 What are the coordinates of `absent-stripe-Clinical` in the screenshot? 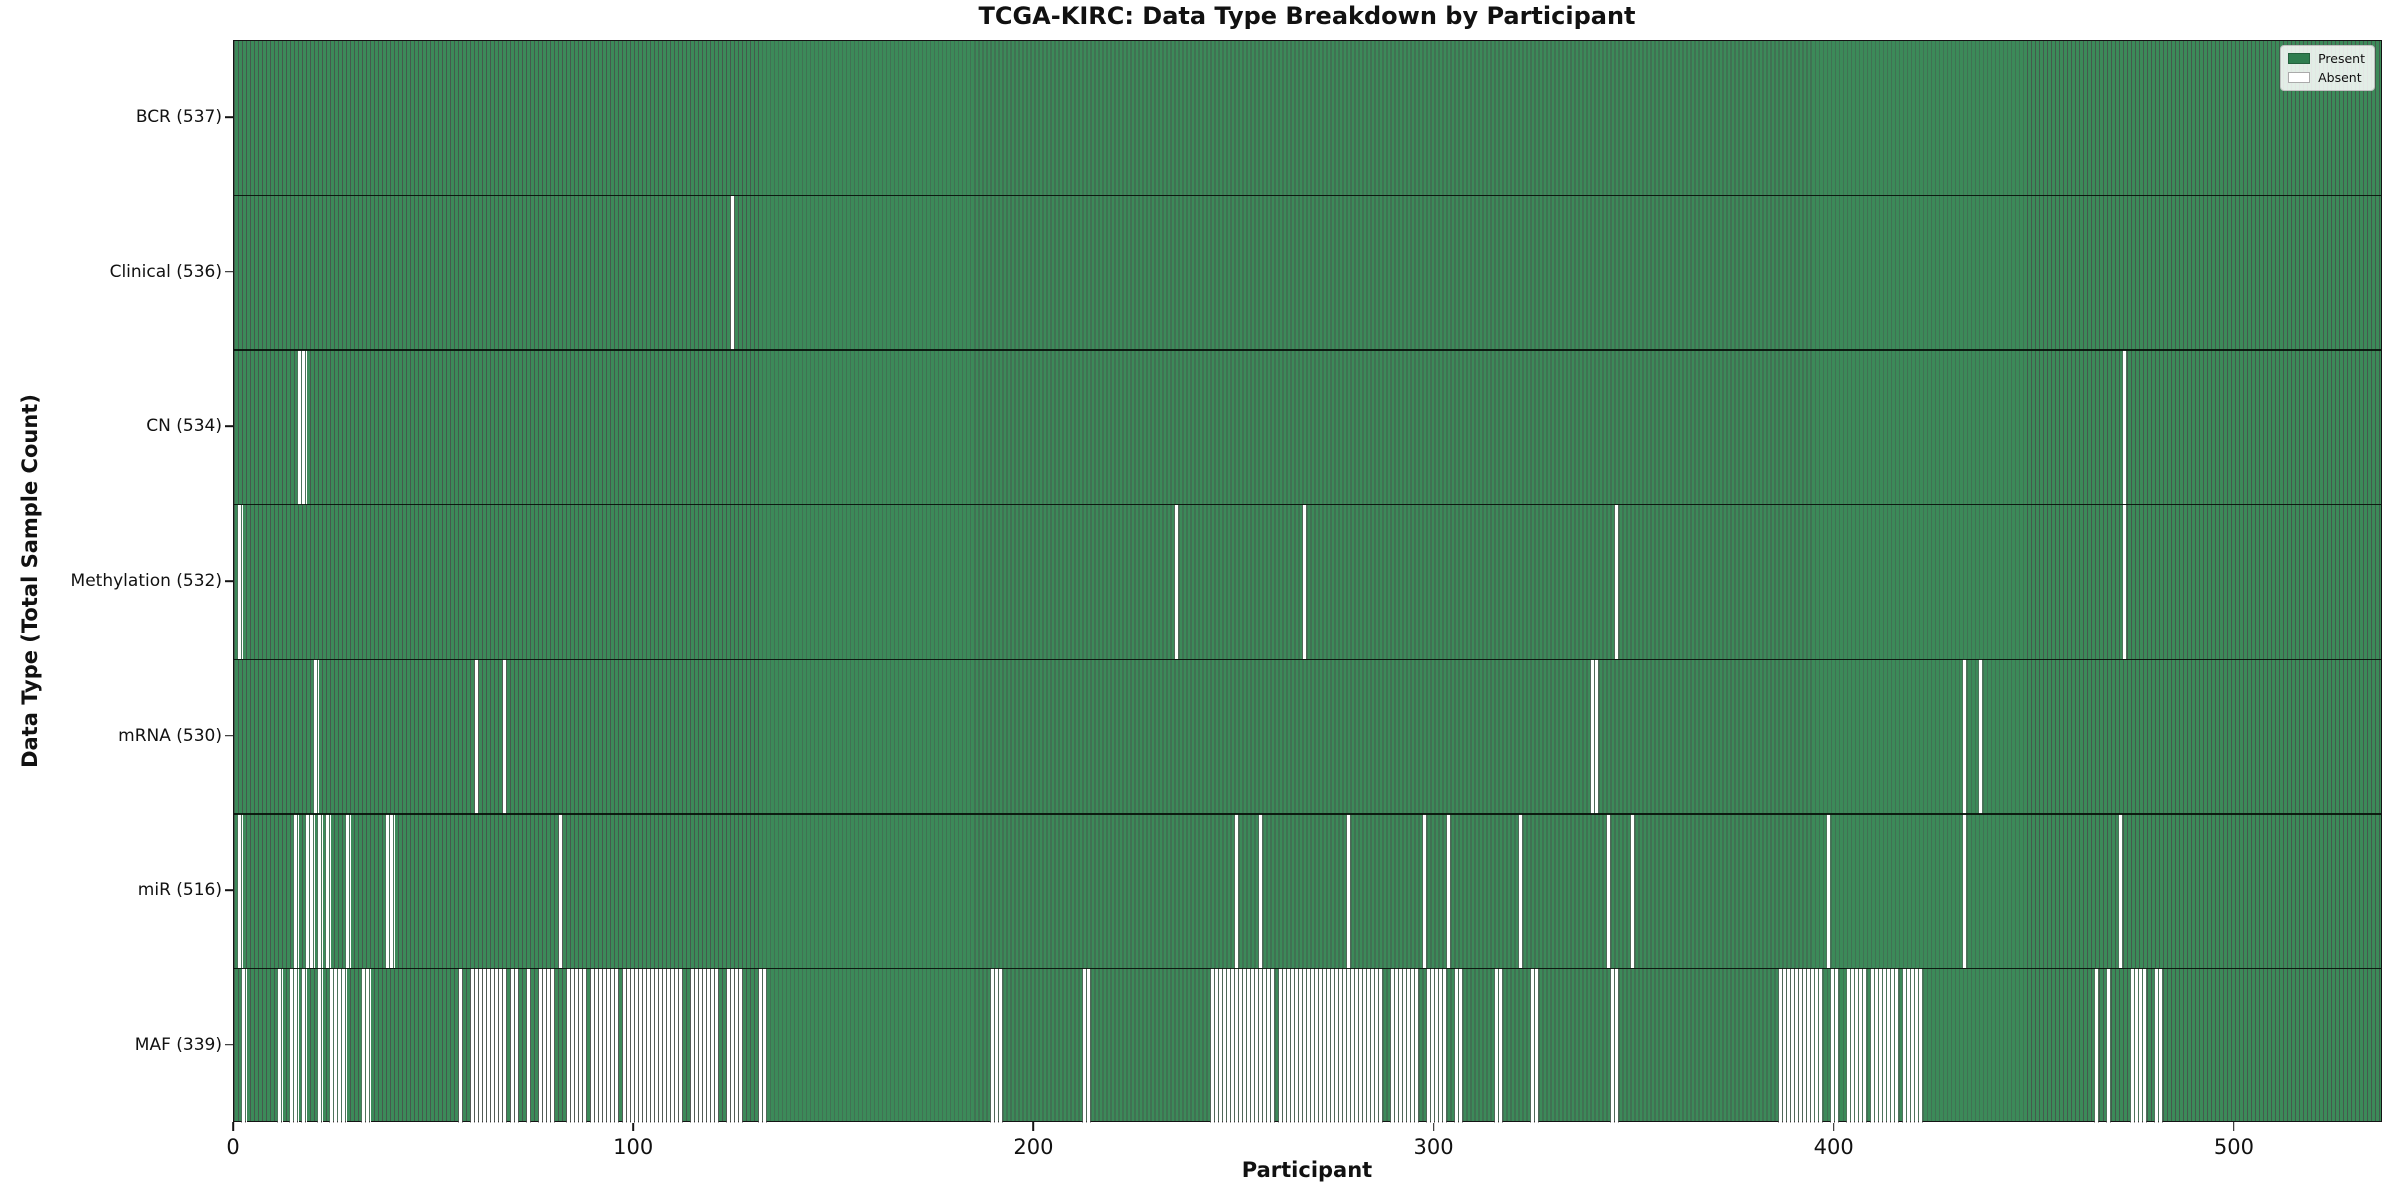 It's located at (732, 273).